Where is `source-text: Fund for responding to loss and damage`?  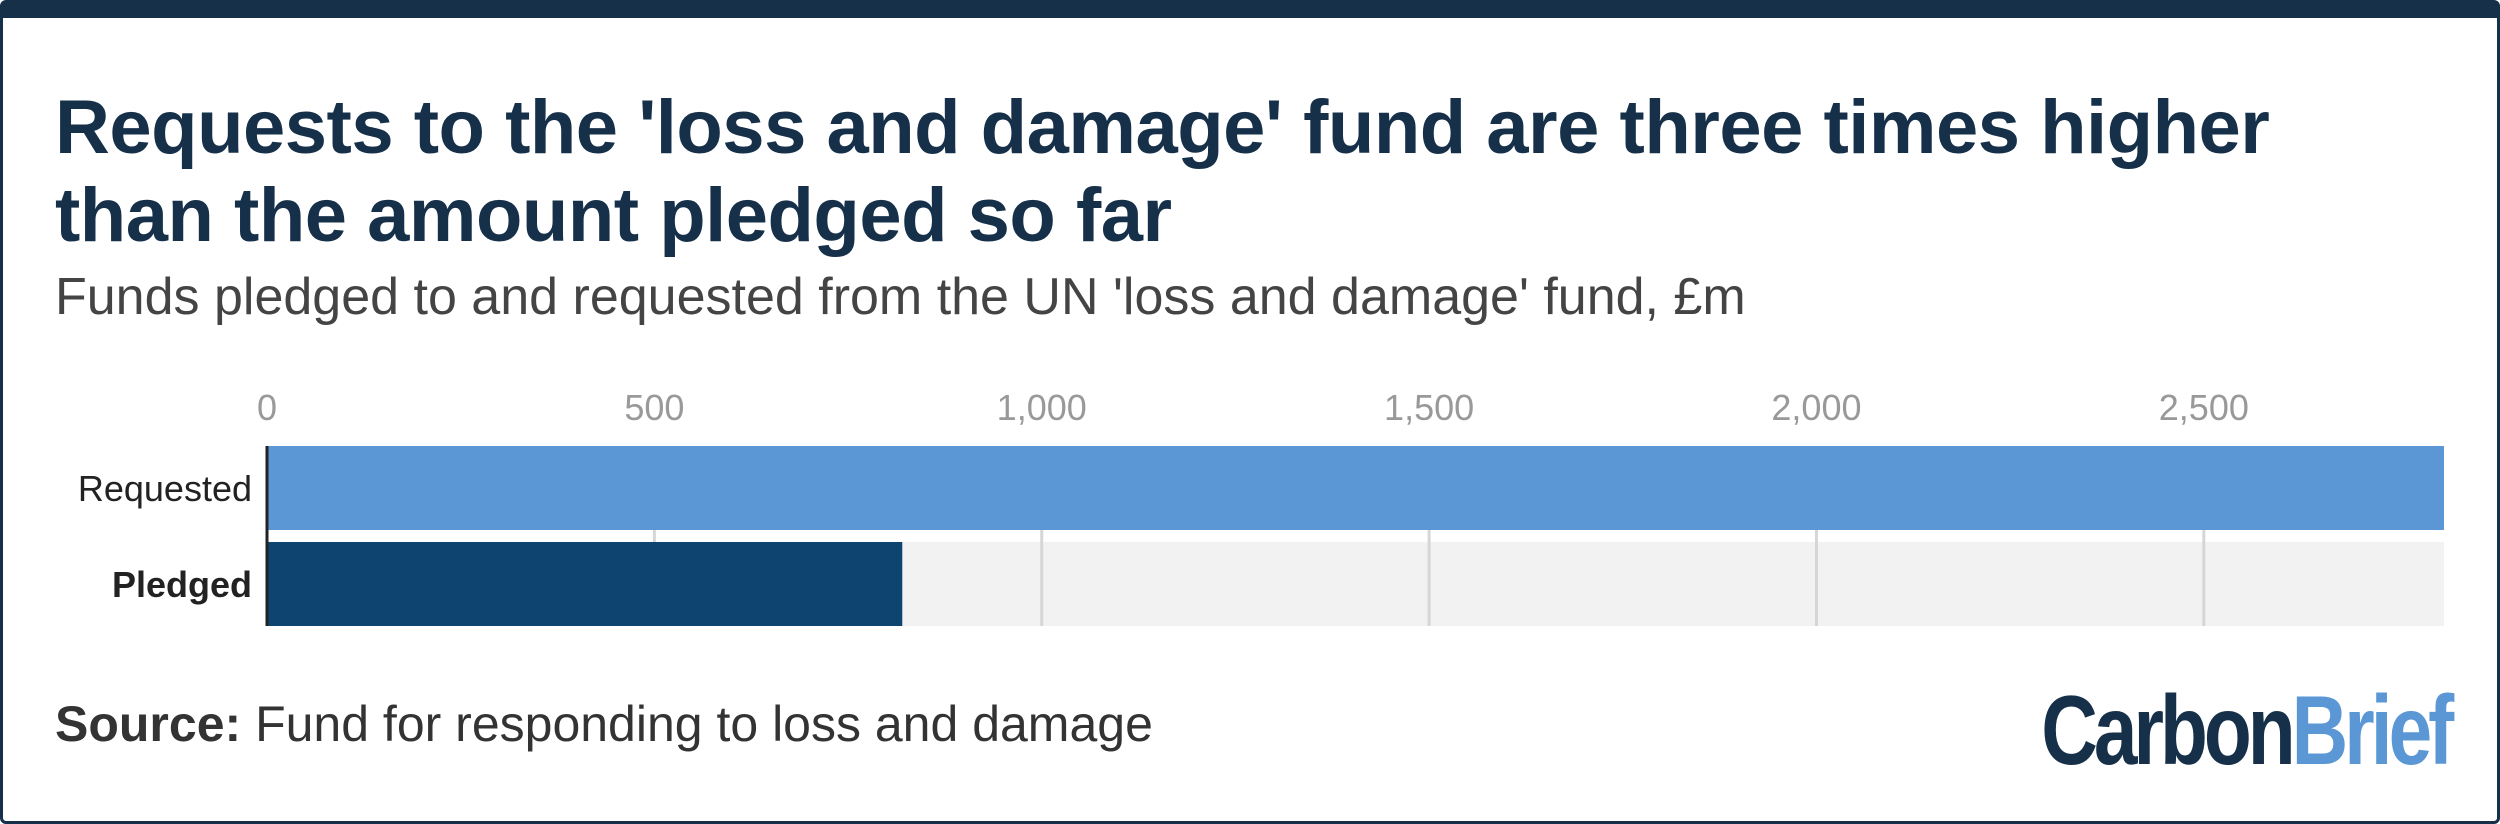
source-text: Fund for responding to loss and damage is located at coordinates (704, 724).